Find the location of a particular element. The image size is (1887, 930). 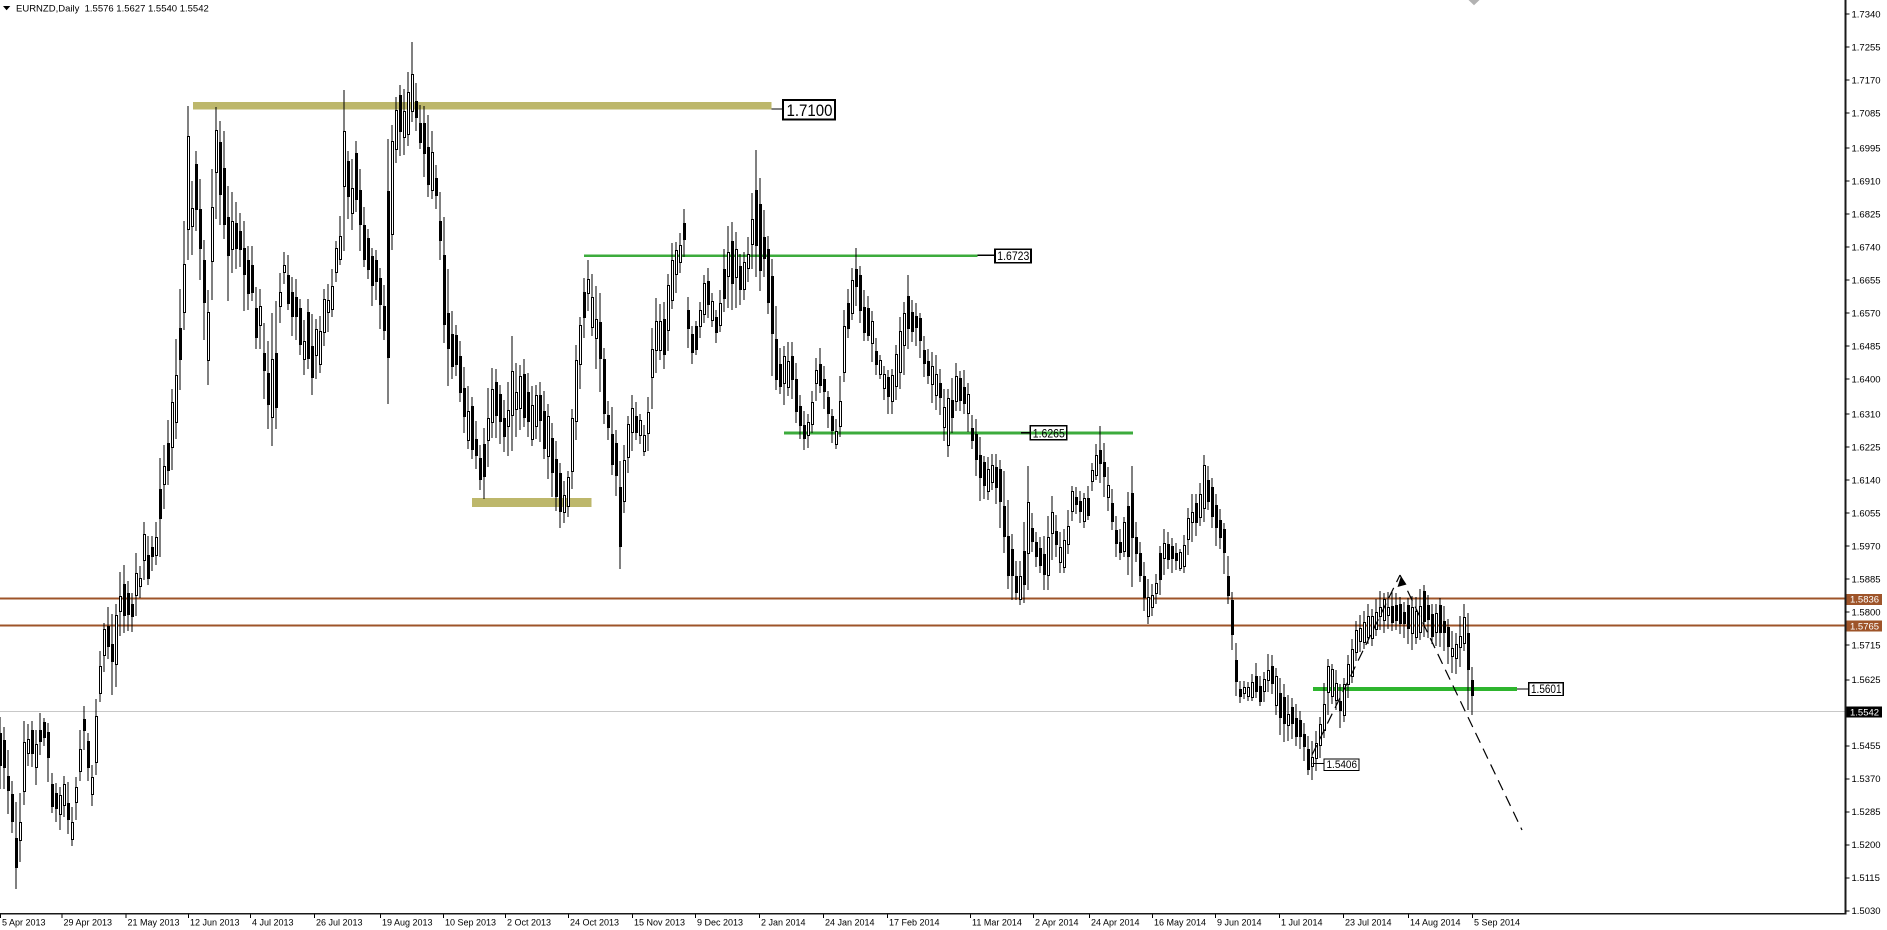

svg-text: 1.5836 is located at coordinates (1864, 600).